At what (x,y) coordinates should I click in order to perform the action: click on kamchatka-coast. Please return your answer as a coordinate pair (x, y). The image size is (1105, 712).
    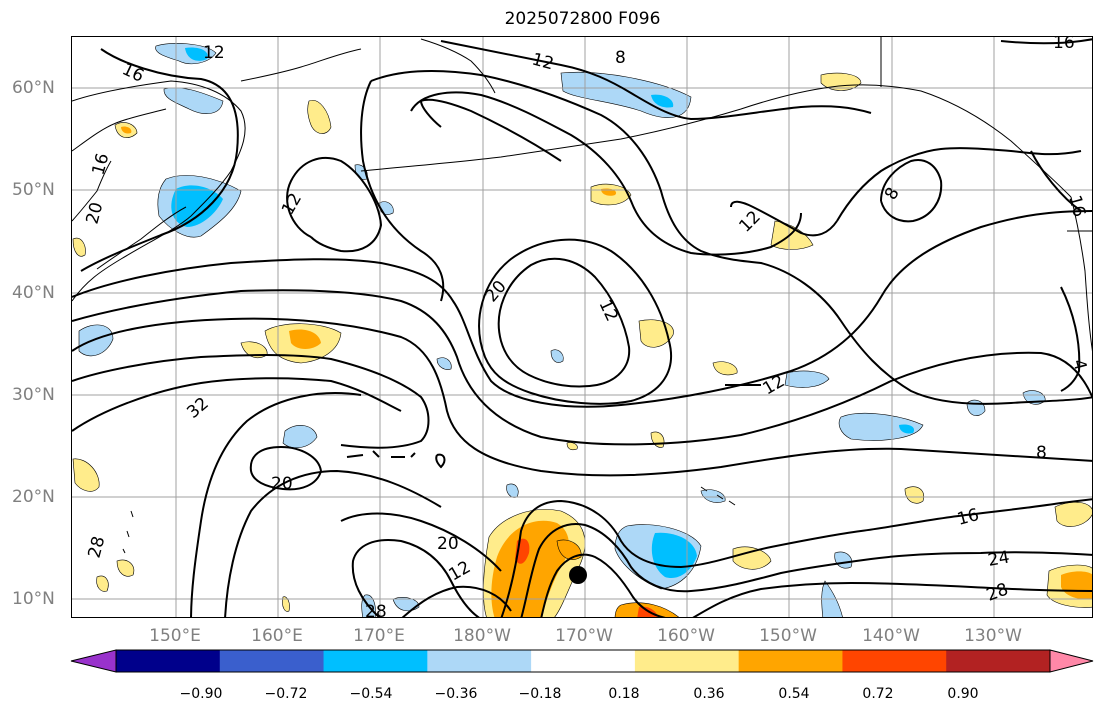
    Looking at the image, I should click on (159, 191).